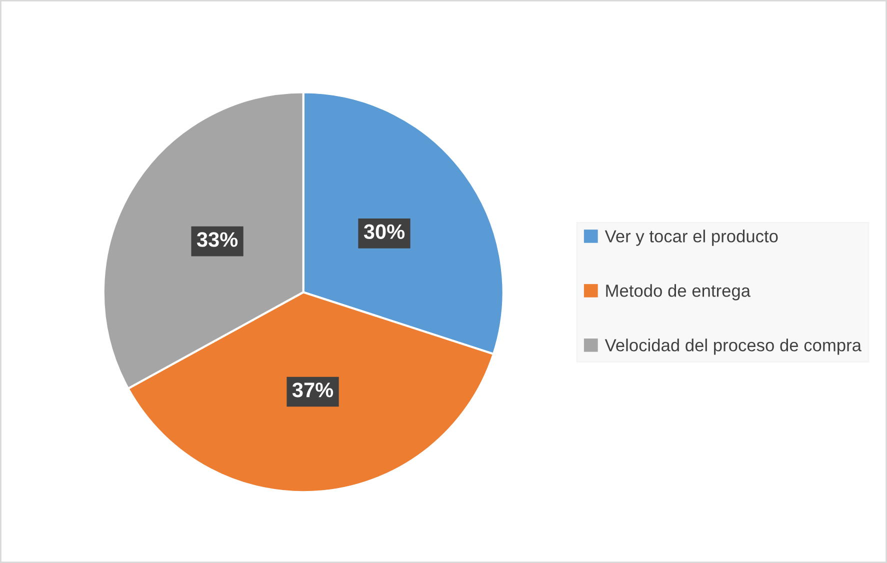 The height and width of the screenshot is (563, 887). I want to click on legend-label: Velocidad del proceso de compra, so click(733, 346).